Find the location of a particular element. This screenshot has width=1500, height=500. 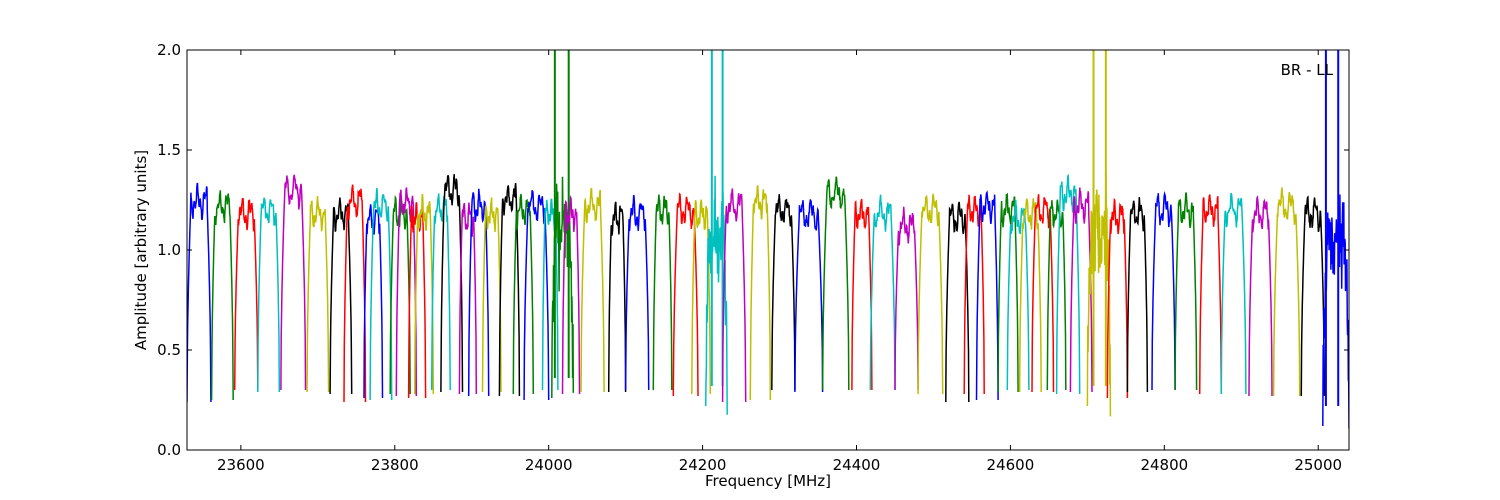

x-tick-label: 24000 is located at coordinates (549, 465).